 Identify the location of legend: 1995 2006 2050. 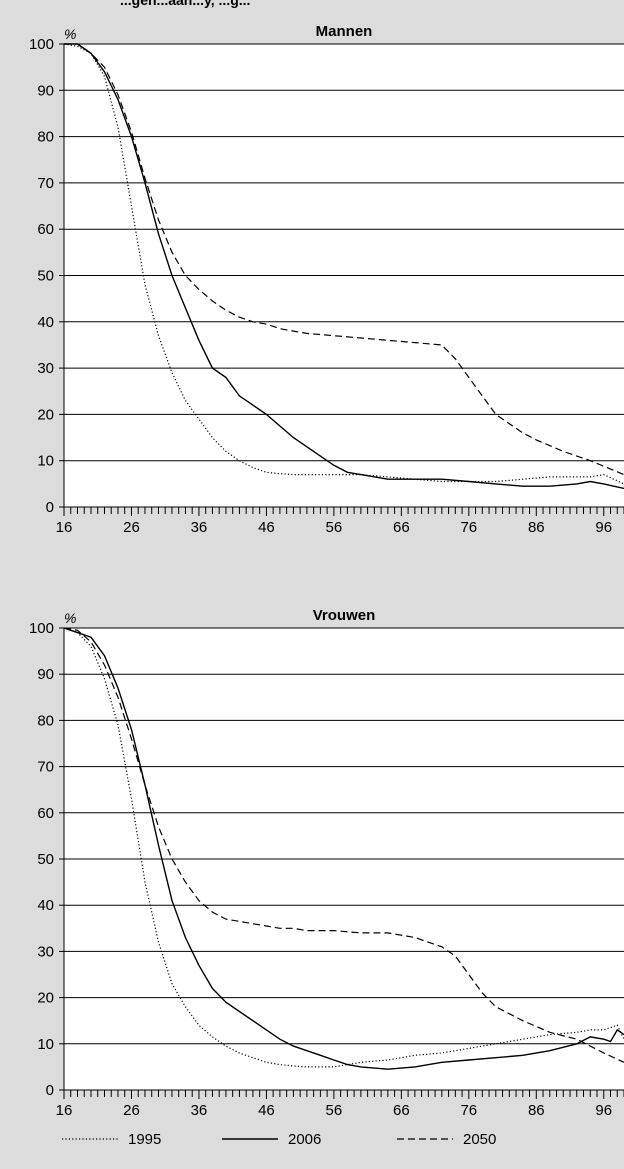
(279, 1139).